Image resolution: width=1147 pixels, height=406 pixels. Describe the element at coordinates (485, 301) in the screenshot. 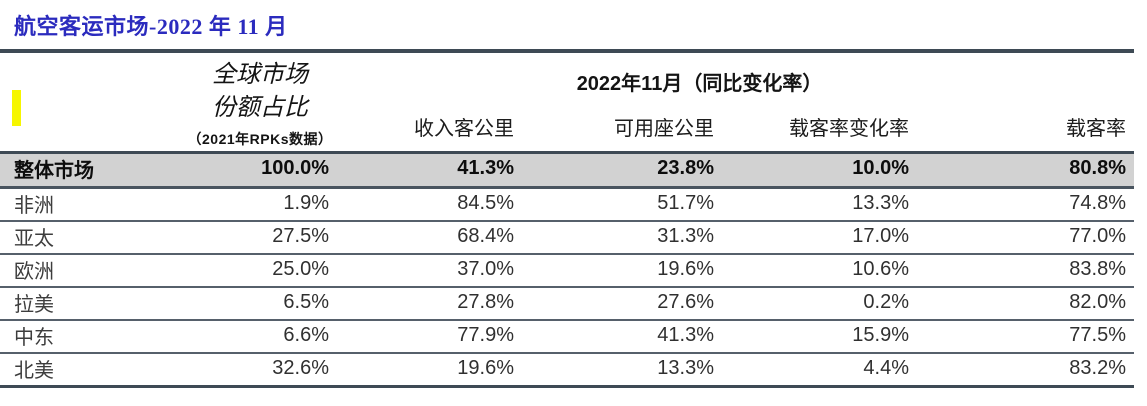

I see `cell-rpk: 27.8%` at that location.